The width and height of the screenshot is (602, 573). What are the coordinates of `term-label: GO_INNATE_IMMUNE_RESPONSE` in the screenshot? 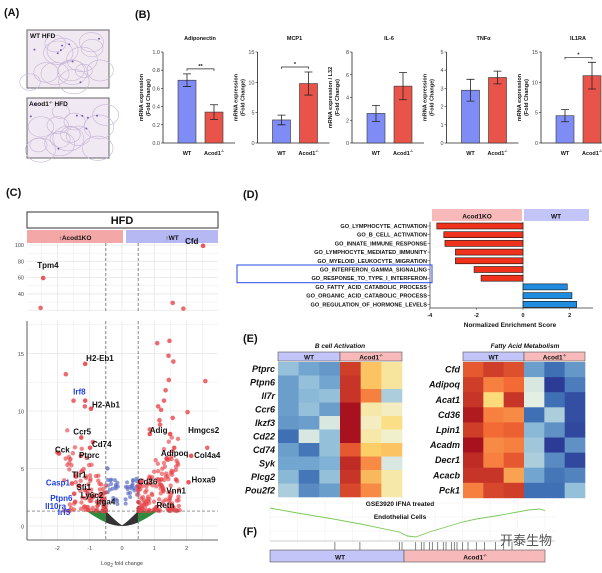 It's located at (381, 244).